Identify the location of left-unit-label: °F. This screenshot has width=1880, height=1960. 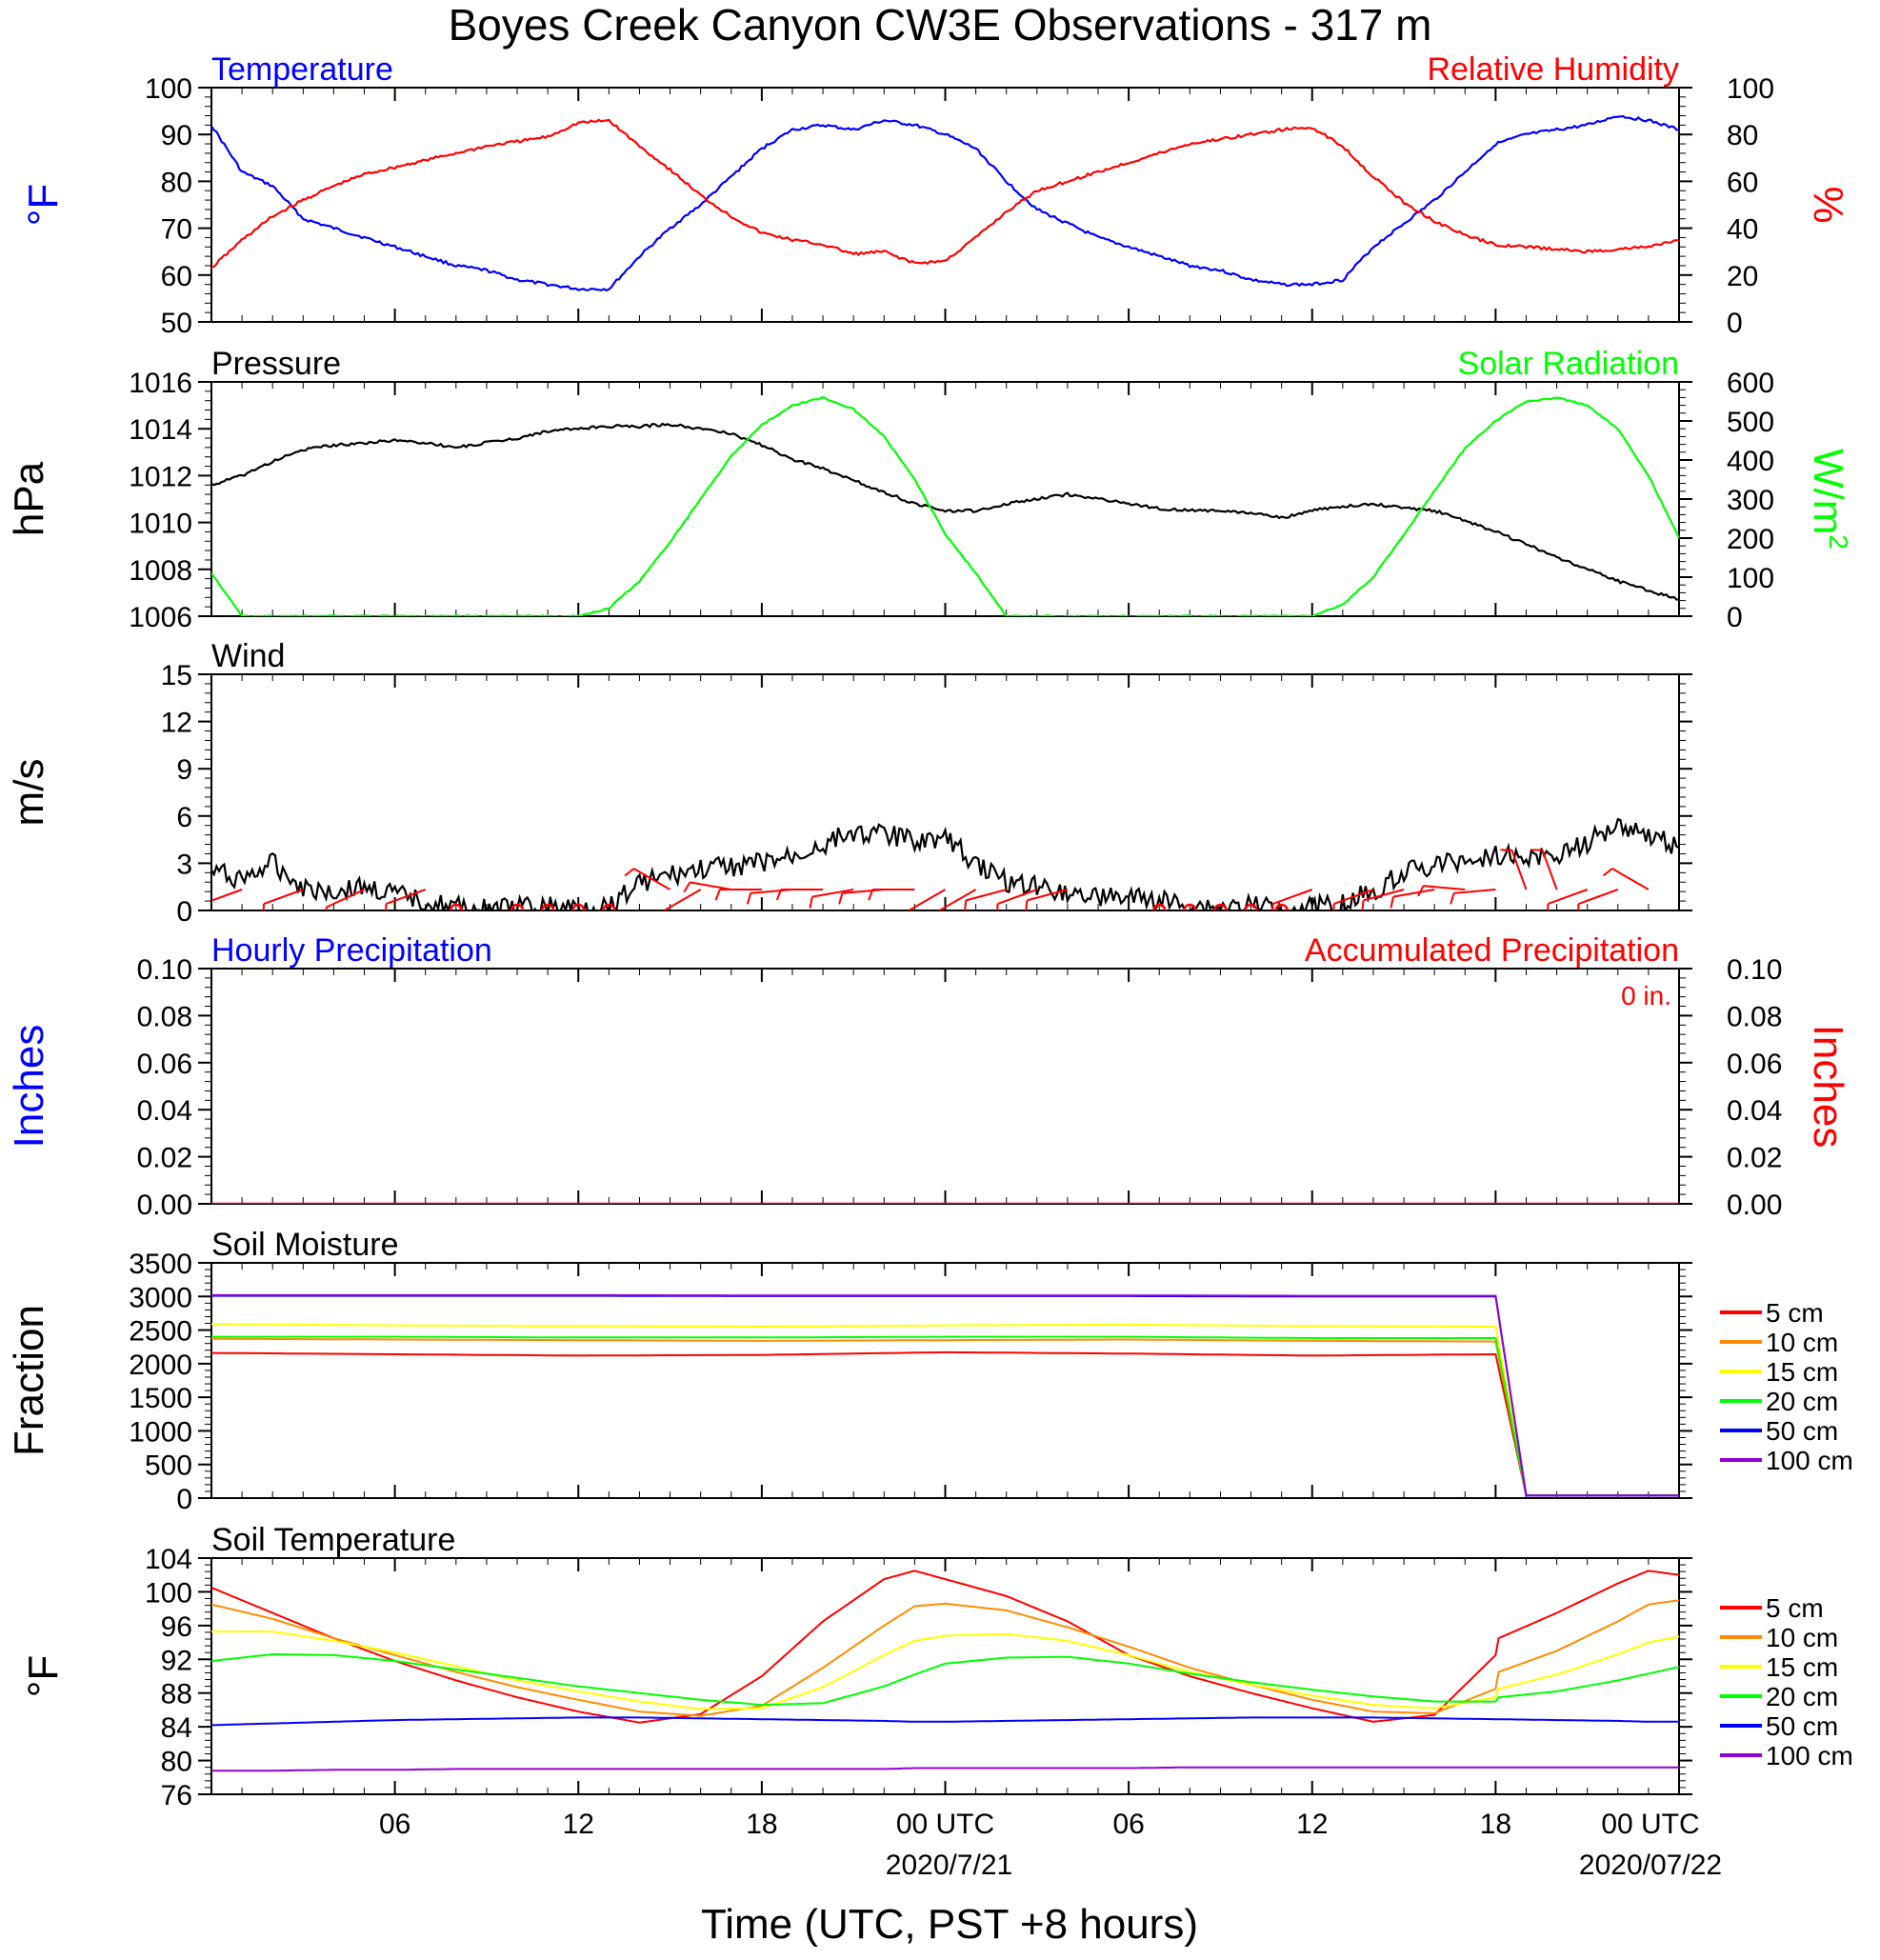
(43, 1676).